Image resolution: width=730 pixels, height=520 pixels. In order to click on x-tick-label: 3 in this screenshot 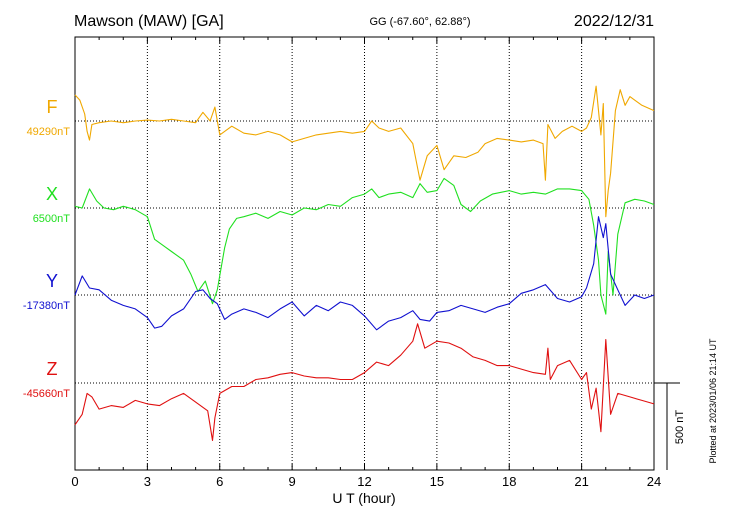, I will do `click(147, 481)`.